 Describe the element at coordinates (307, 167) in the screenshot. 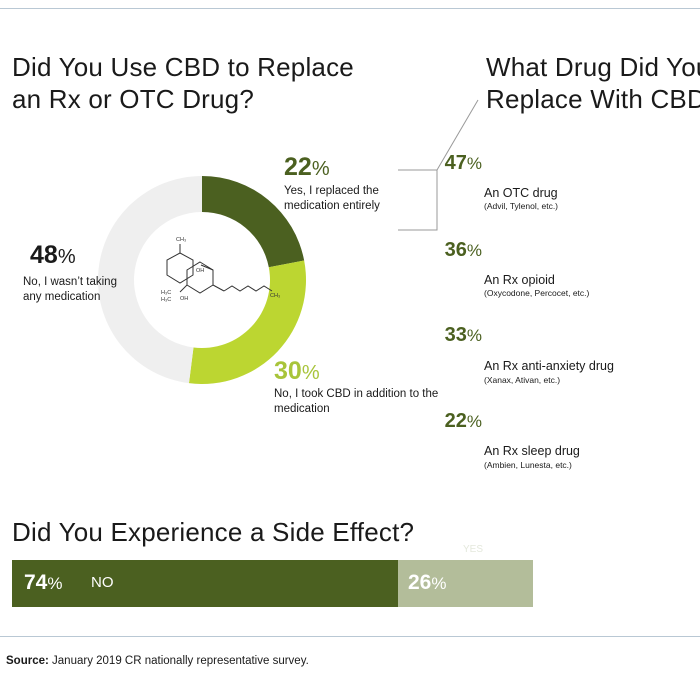

I see `donut-value-replaced: 22%` at that location.